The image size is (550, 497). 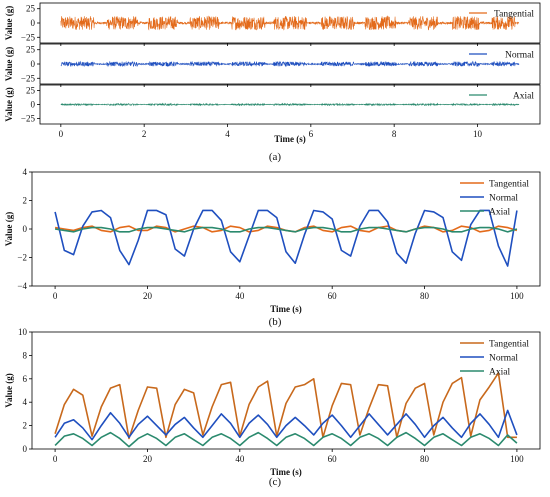 What do you see at coordinates (272, 111) in the screenshot?
I see `panel-a-subplot-axial: −25 0 25 0 2 4 6 8 10 Value (g) Axial` at bounding box center [272, 111].